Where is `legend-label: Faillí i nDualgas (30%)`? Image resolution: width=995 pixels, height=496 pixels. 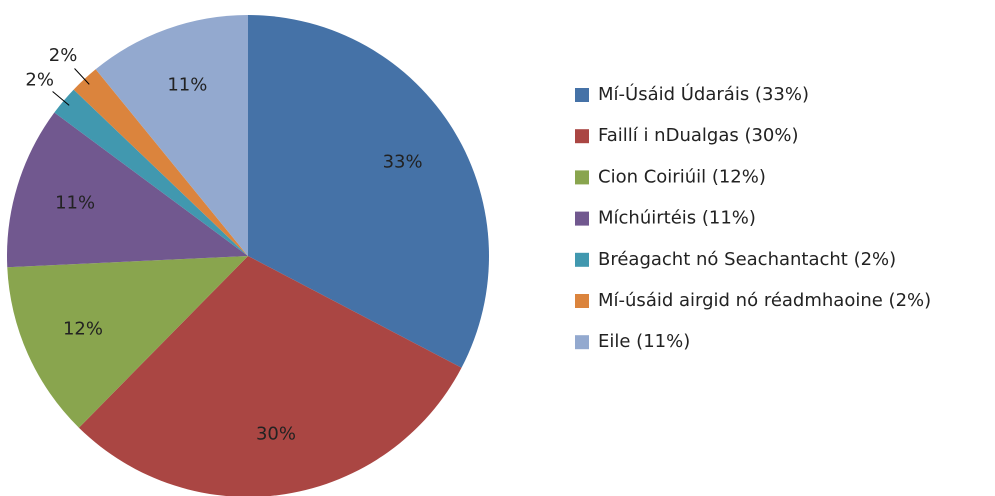
legend-label: Faillí i nDualgas (30%) is located at coordinates (698, 135).